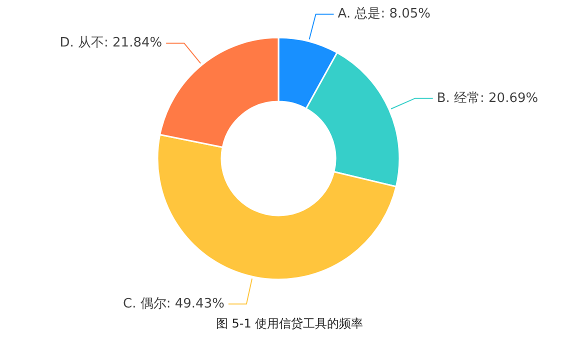 The width and height of the screenshot is (582, 347). What do you see at coordinates (111, 43) in the screenshot?
I see `slice-label: D. 从不: 21.84%` at bounding box center [111, 43].